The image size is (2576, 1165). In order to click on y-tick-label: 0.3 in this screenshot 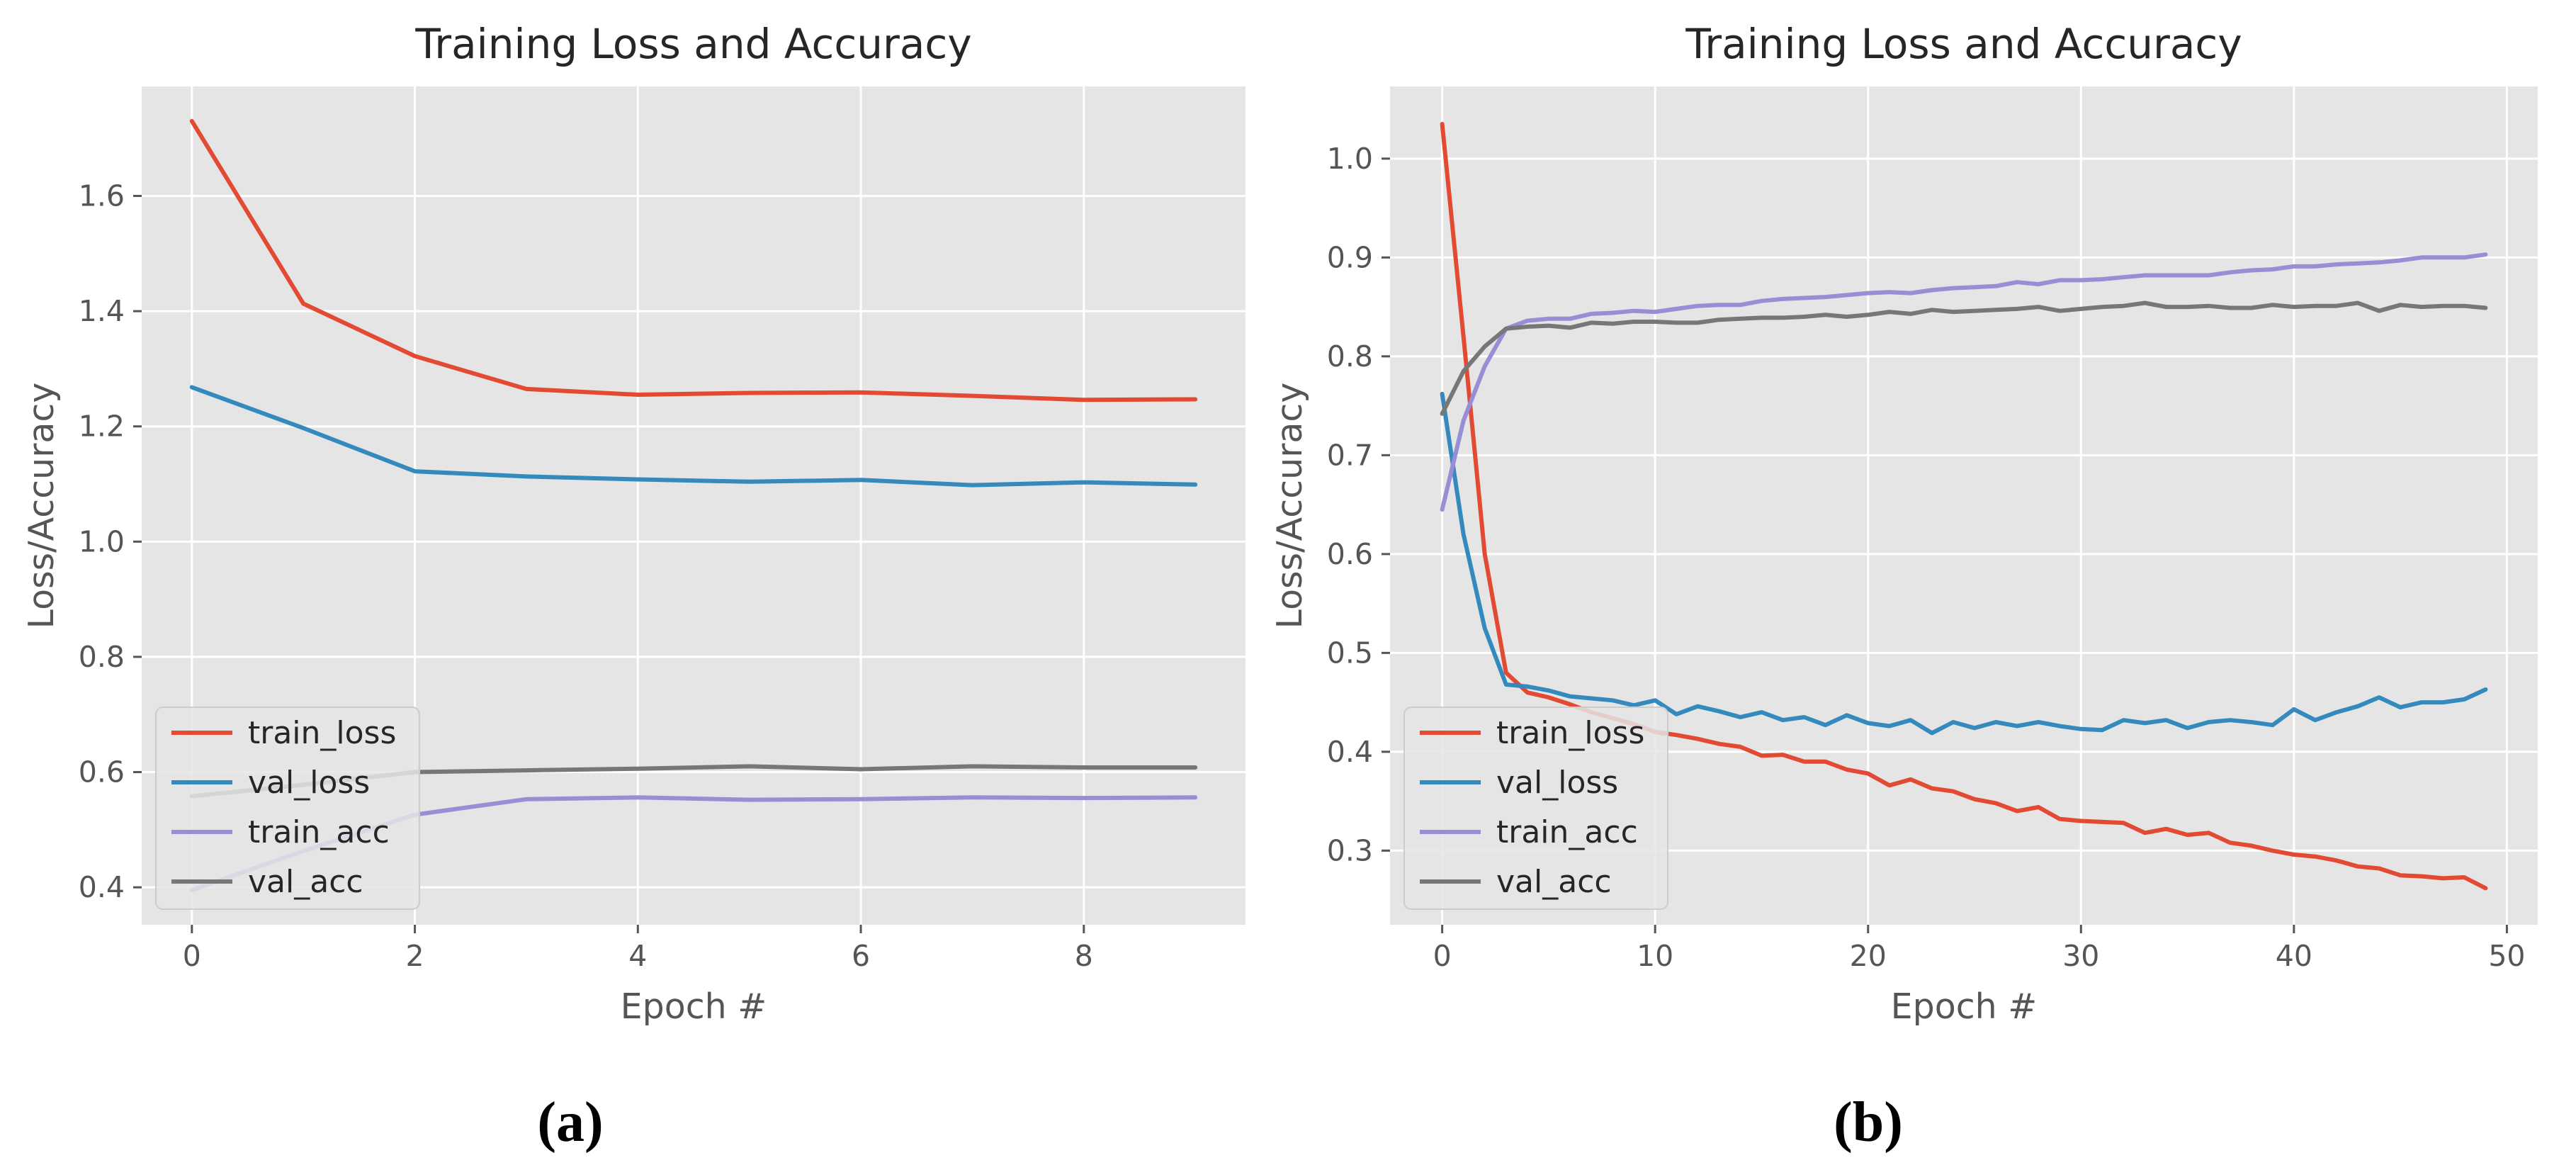, I will do `click(1350, 850)`.